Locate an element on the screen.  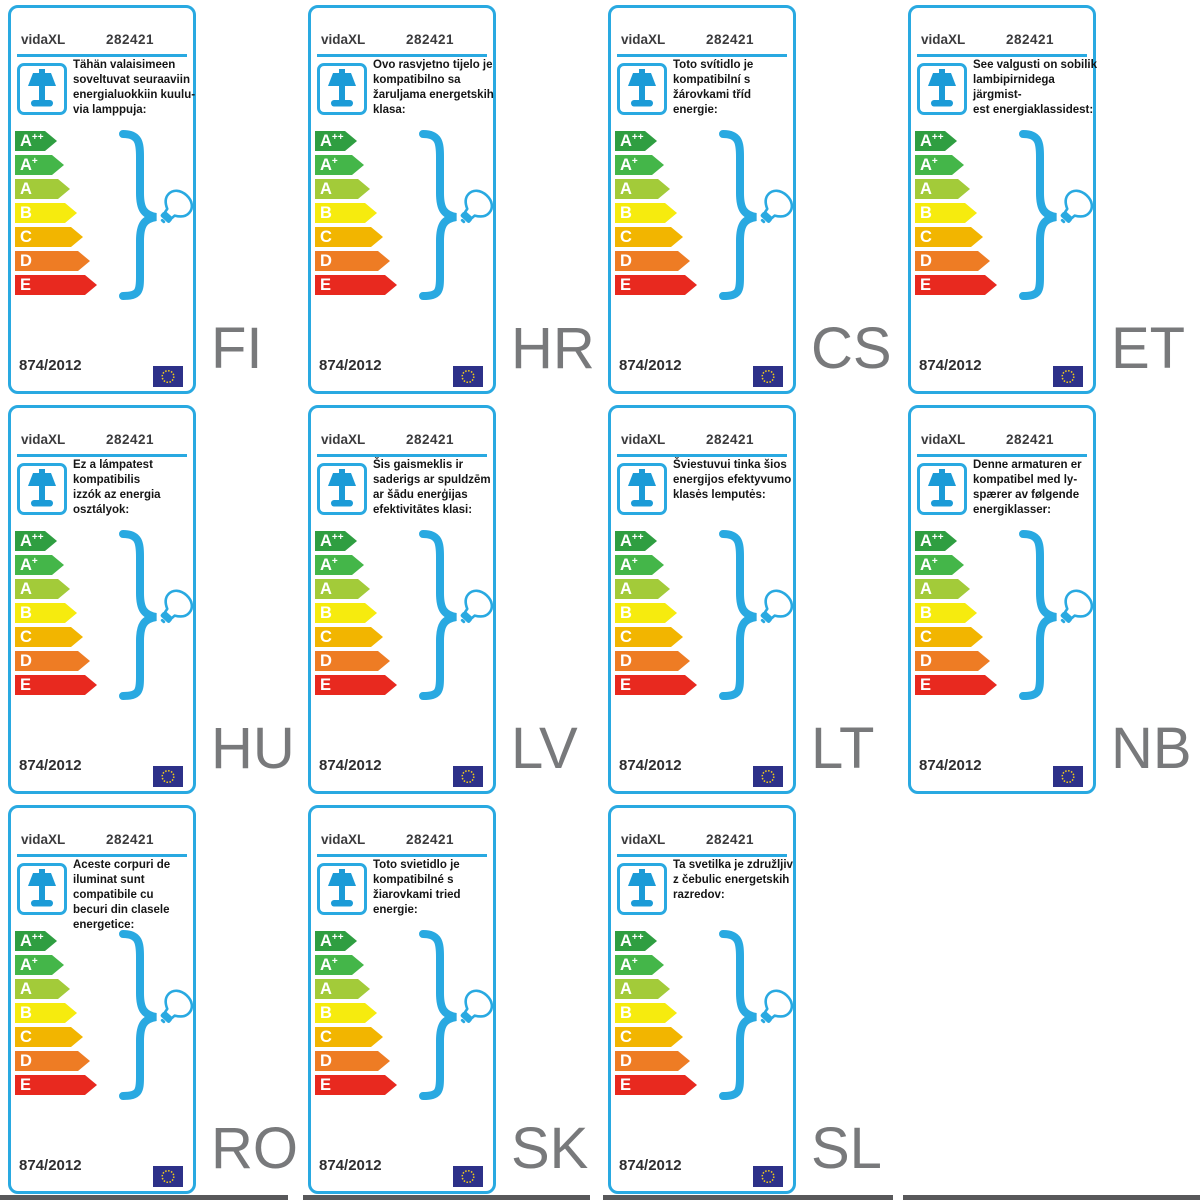
energy-class-superscript: + is located at coordinates (334, 961).